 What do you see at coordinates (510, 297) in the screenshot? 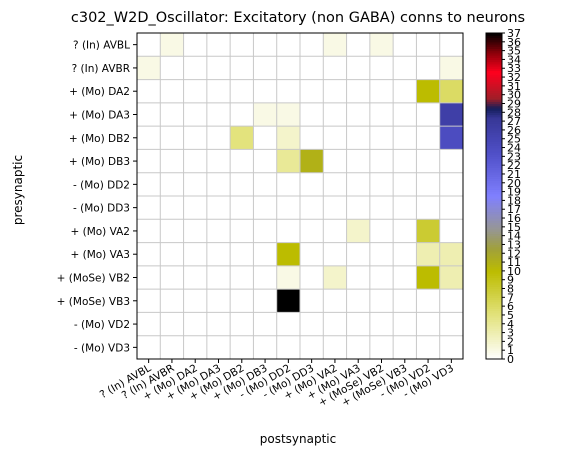
I see `colorbar-tick-label: 7` at bounding box center [510, 297].